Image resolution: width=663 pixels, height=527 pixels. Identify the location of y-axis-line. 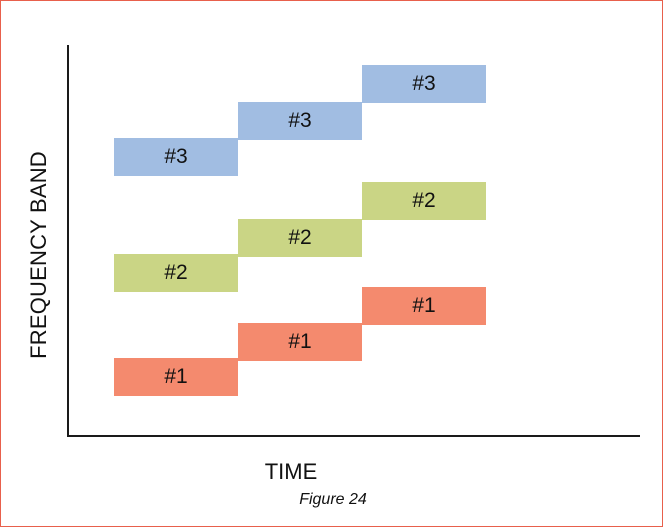
(68, 240).